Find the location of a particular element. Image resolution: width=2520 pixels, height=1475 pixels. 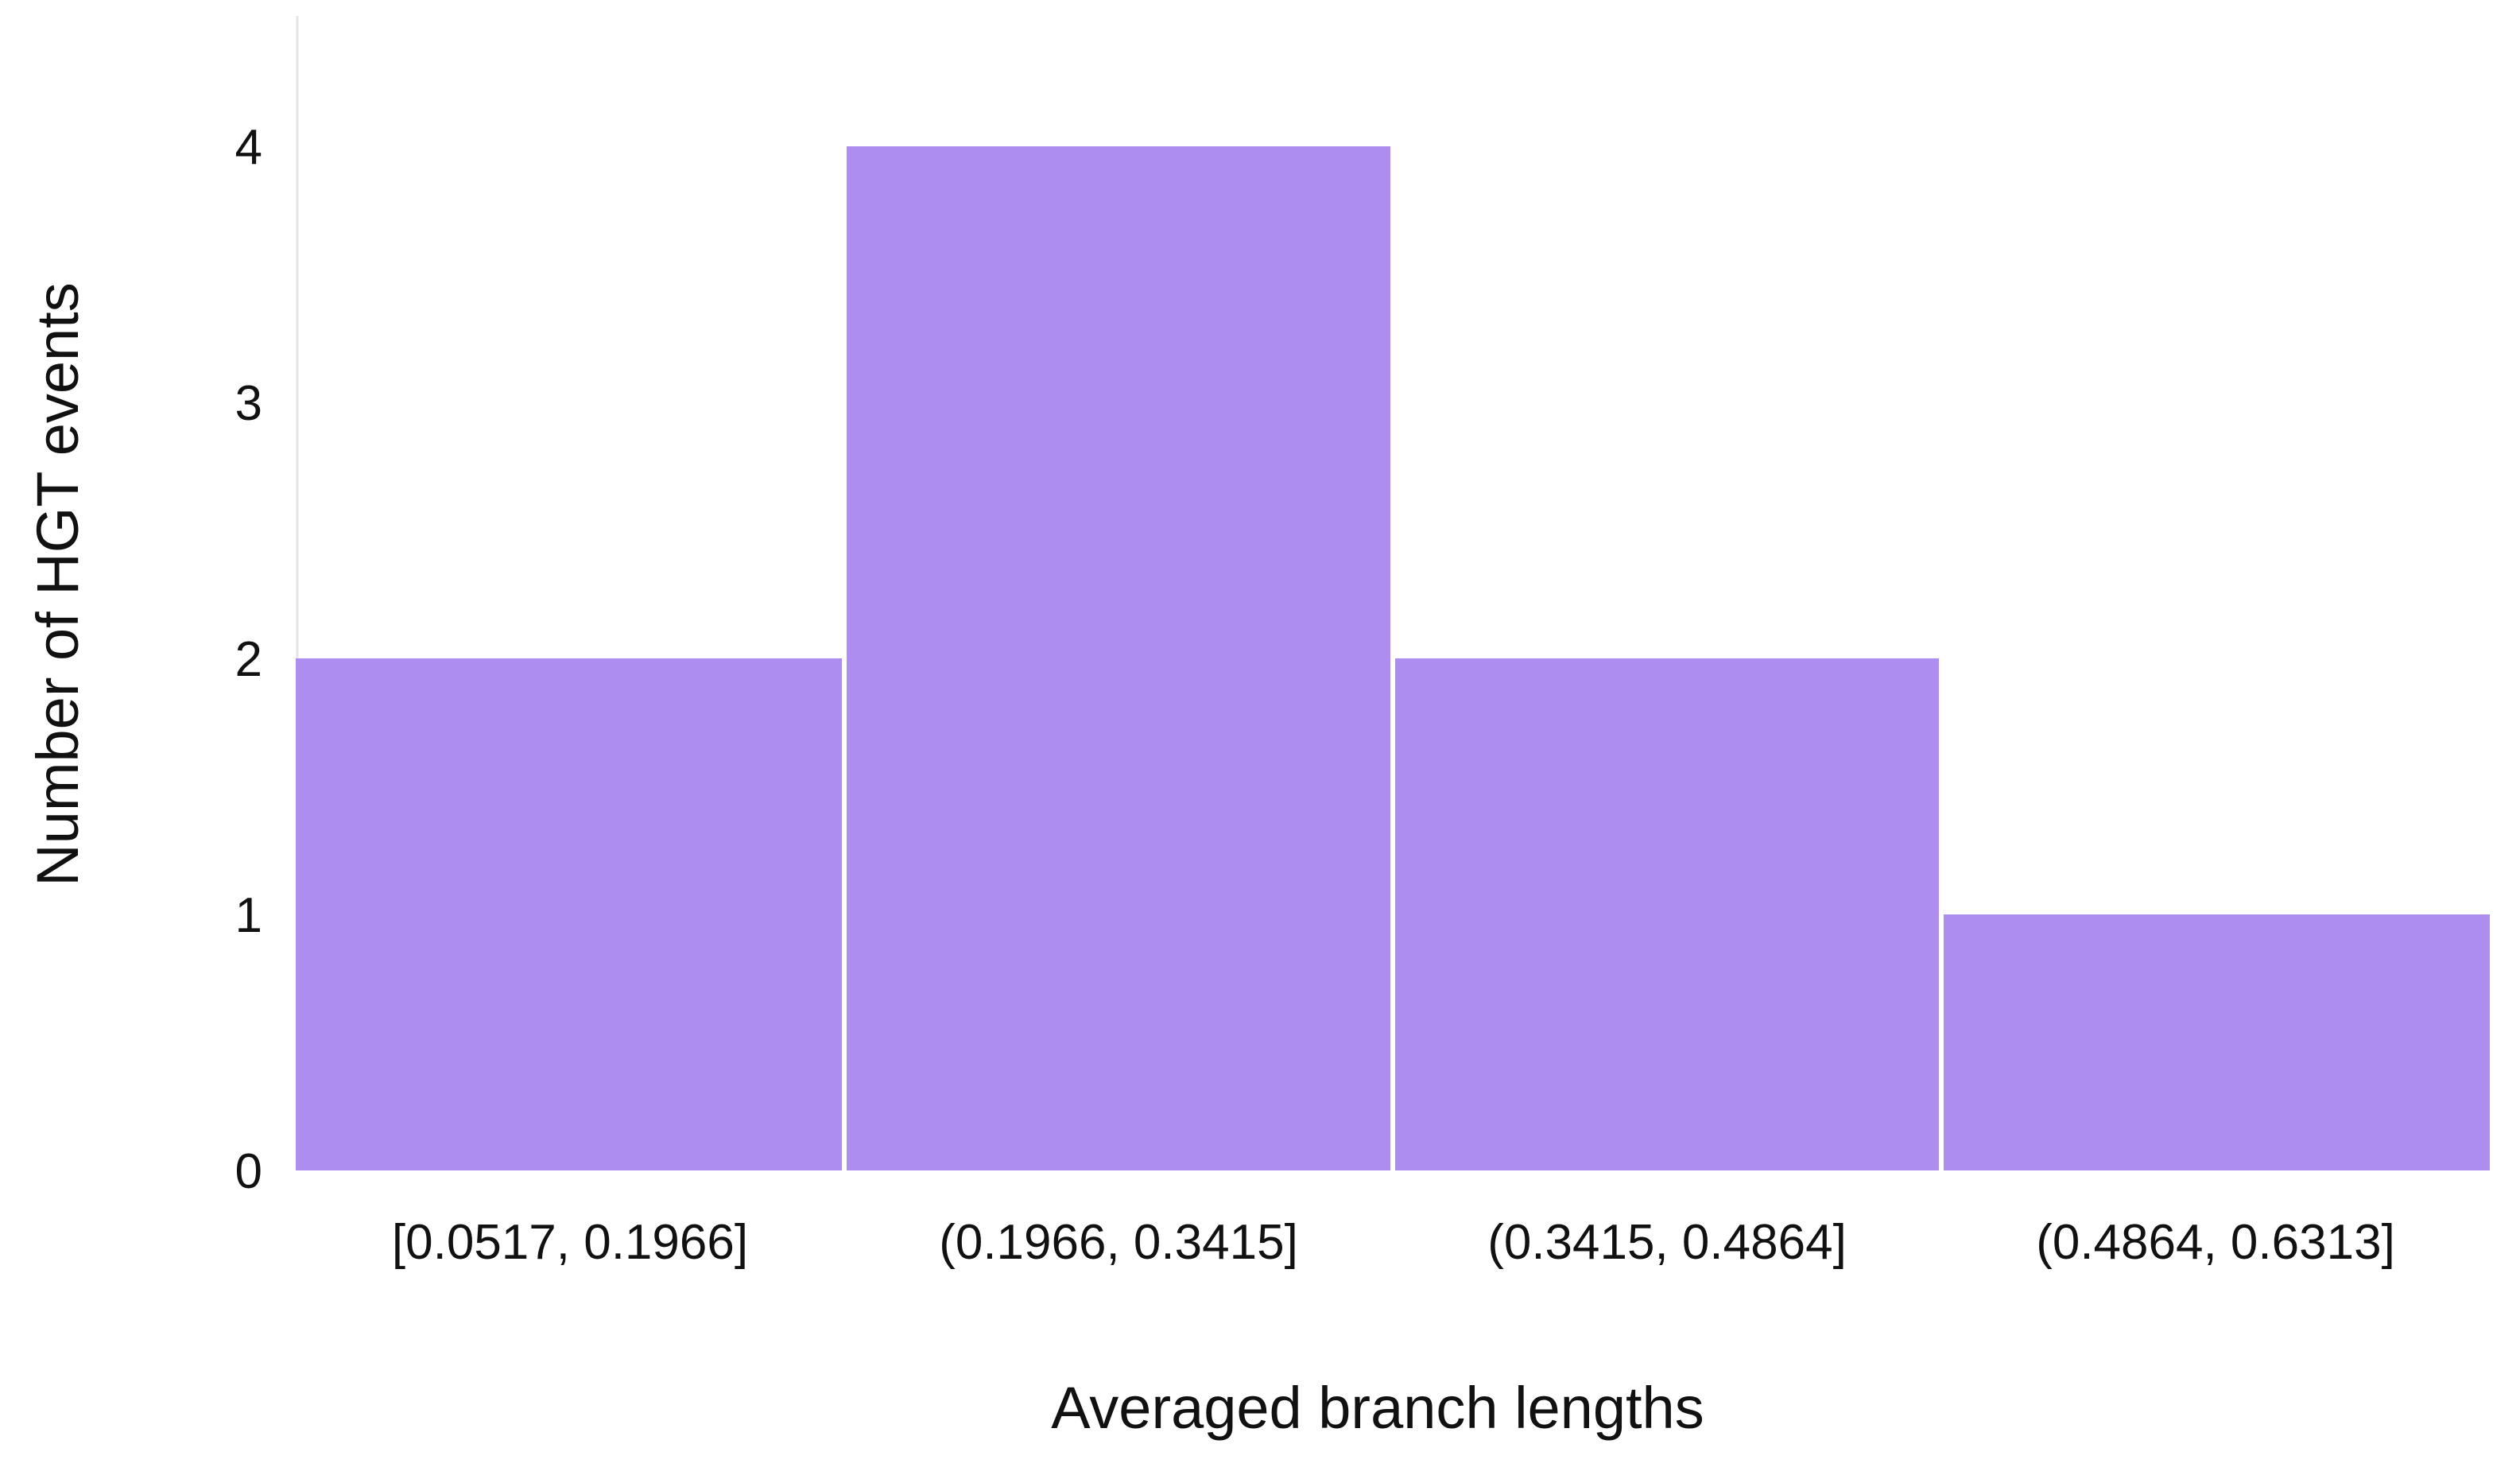

x-axis-title: Averaged branch lengths is located at coordinates (1378, 1408).